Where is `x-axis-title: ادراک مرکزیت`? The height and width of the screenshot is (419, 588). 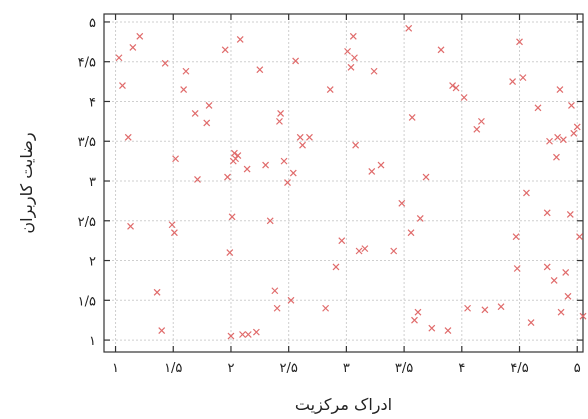 x-axis-title: ادراک مرکزیت is located at coordinates (343, 405).